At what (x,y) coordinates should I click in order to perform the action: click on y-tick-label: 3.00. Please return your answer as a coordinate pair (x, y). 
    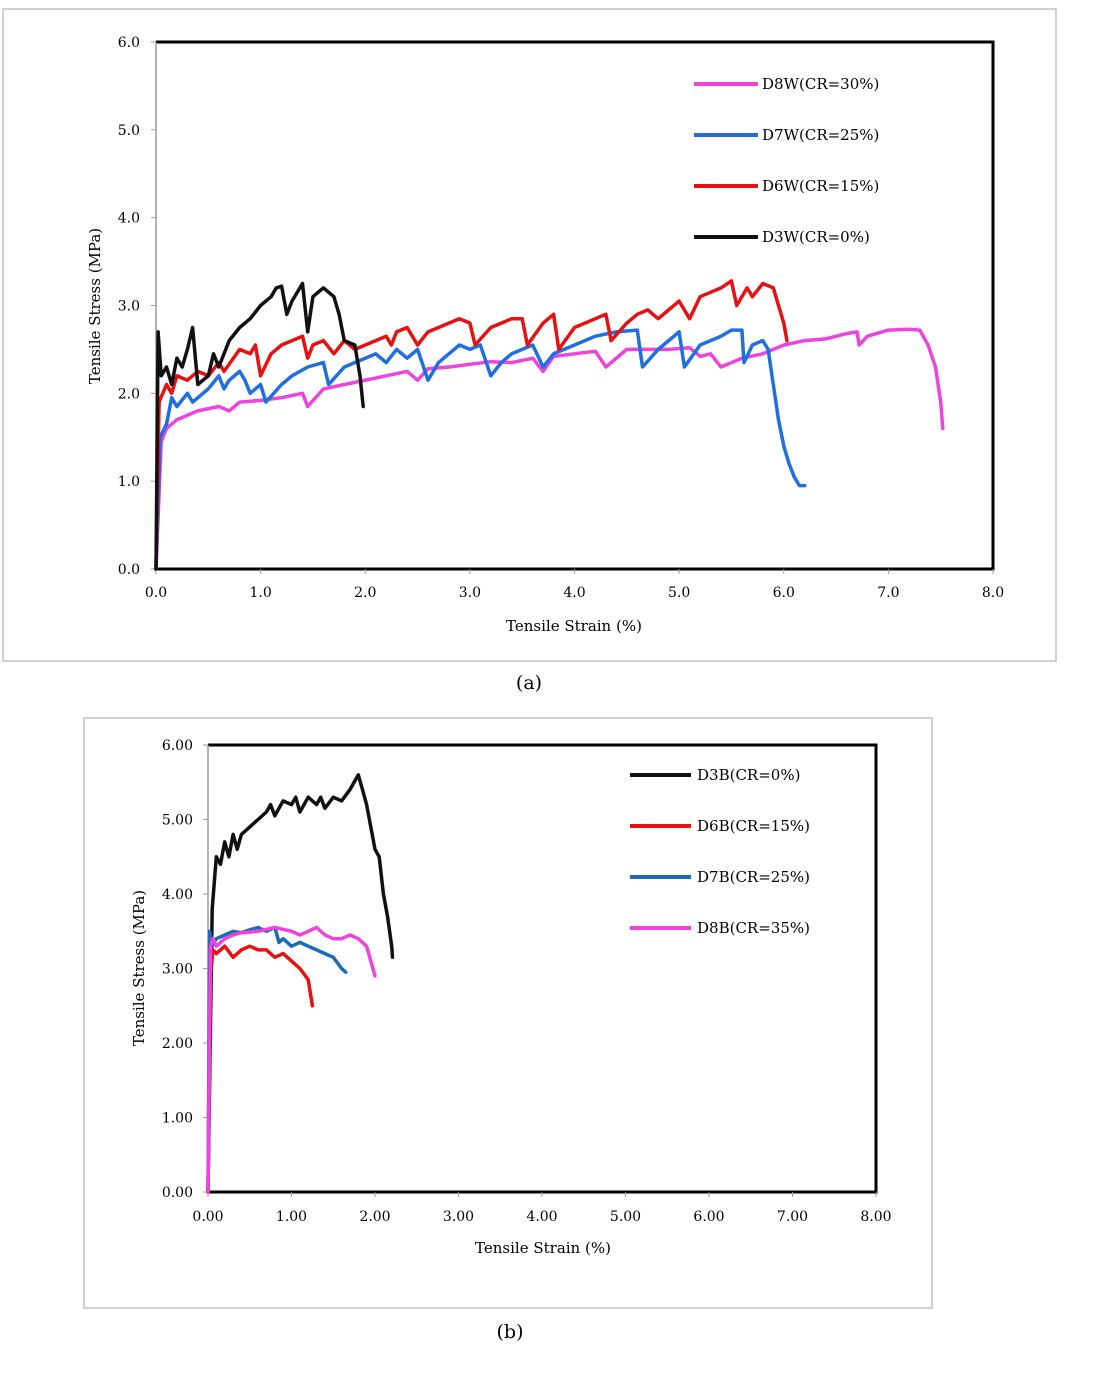
    Looking at the image, I should click on (177, 970).